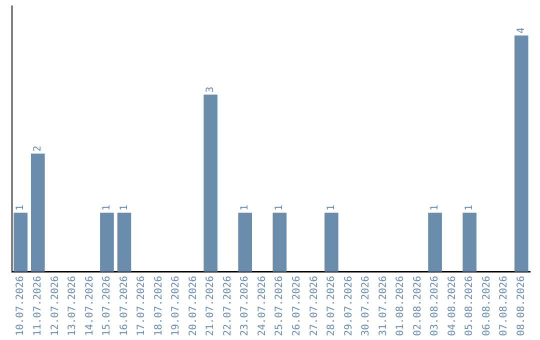 This screenshot has height=340, width=540. Describe the element at coordinates (107, 306) in the screenshot. I see `x-tick-label: 15.07.2026` at that location.